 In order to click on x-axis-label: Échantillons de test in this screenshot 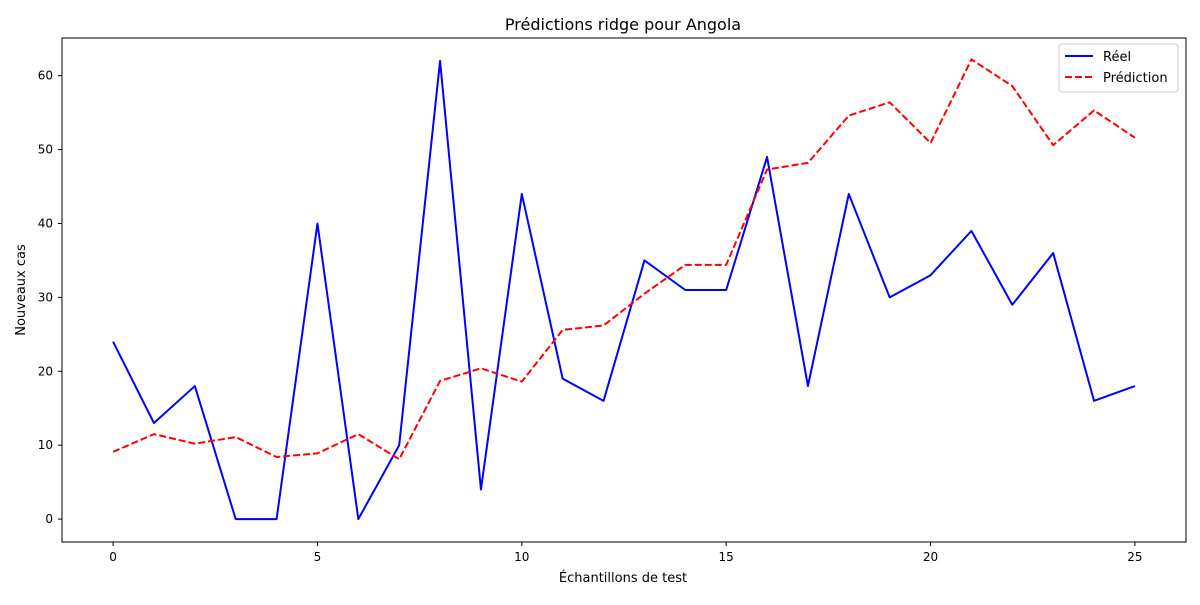, I will do `click(623, 578)`.